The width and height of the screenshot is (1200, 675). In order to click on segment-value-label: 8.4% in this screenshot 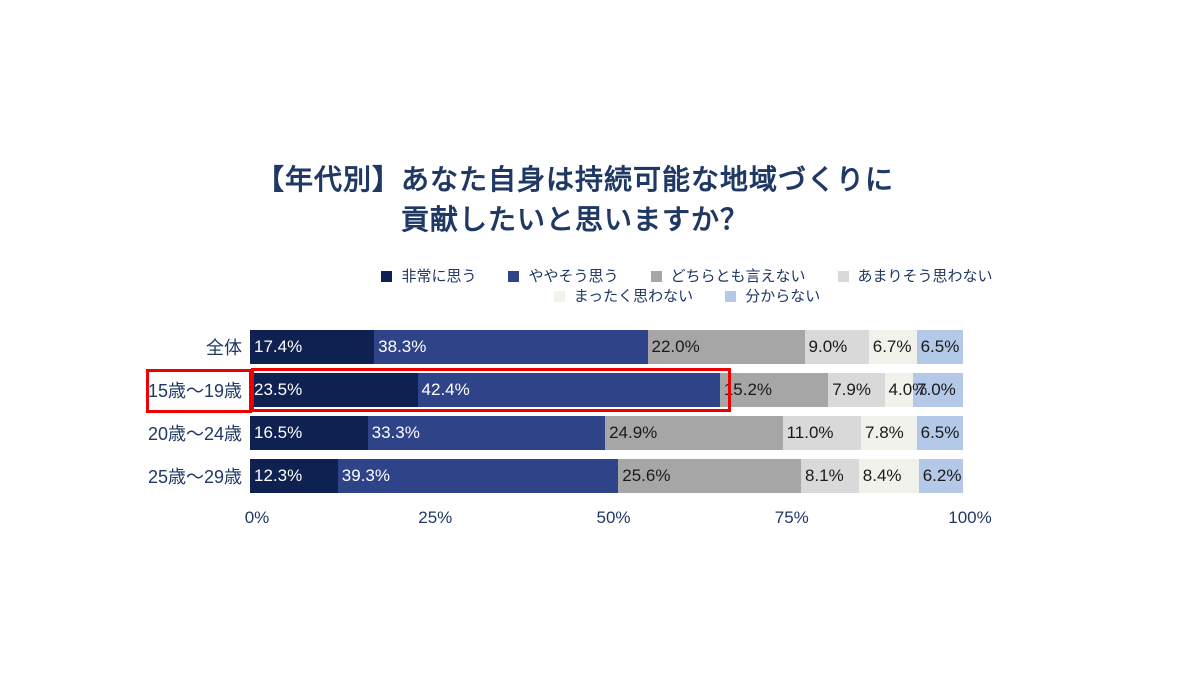, I will do `click(882, 475)`.